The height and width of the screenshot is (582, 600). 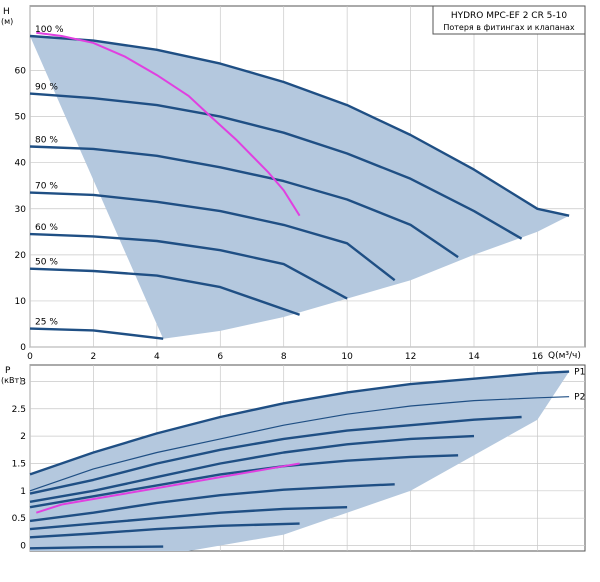 I want to click on annotation-80: 80 %, so click(x=46, y=141).